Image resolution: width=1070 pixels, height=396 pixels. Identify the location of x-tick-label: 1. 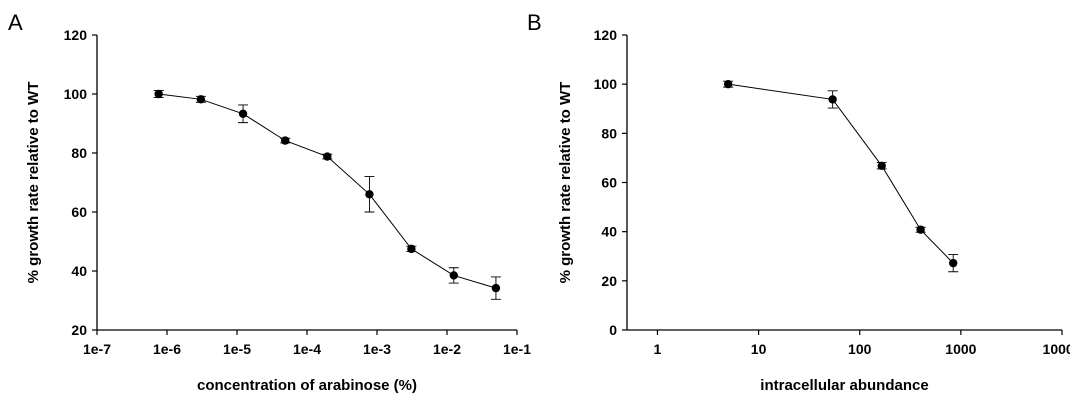
(658, 349).